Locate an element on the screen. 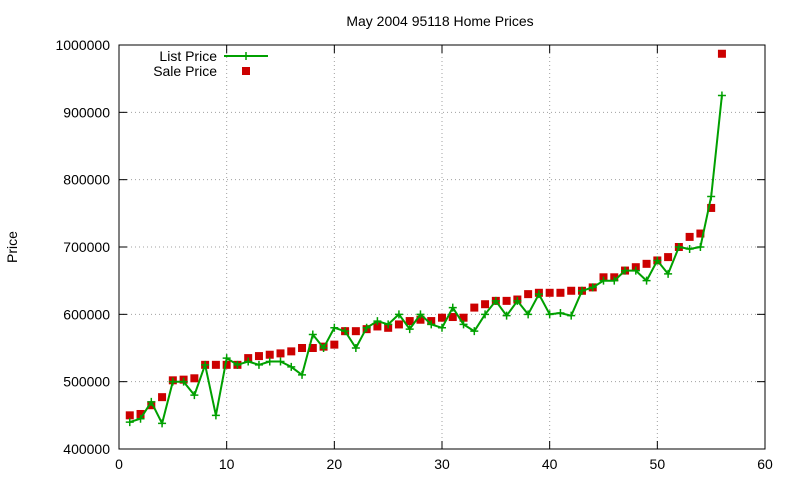  y-tick-label: 600000 is located at coordinates (86, 314).